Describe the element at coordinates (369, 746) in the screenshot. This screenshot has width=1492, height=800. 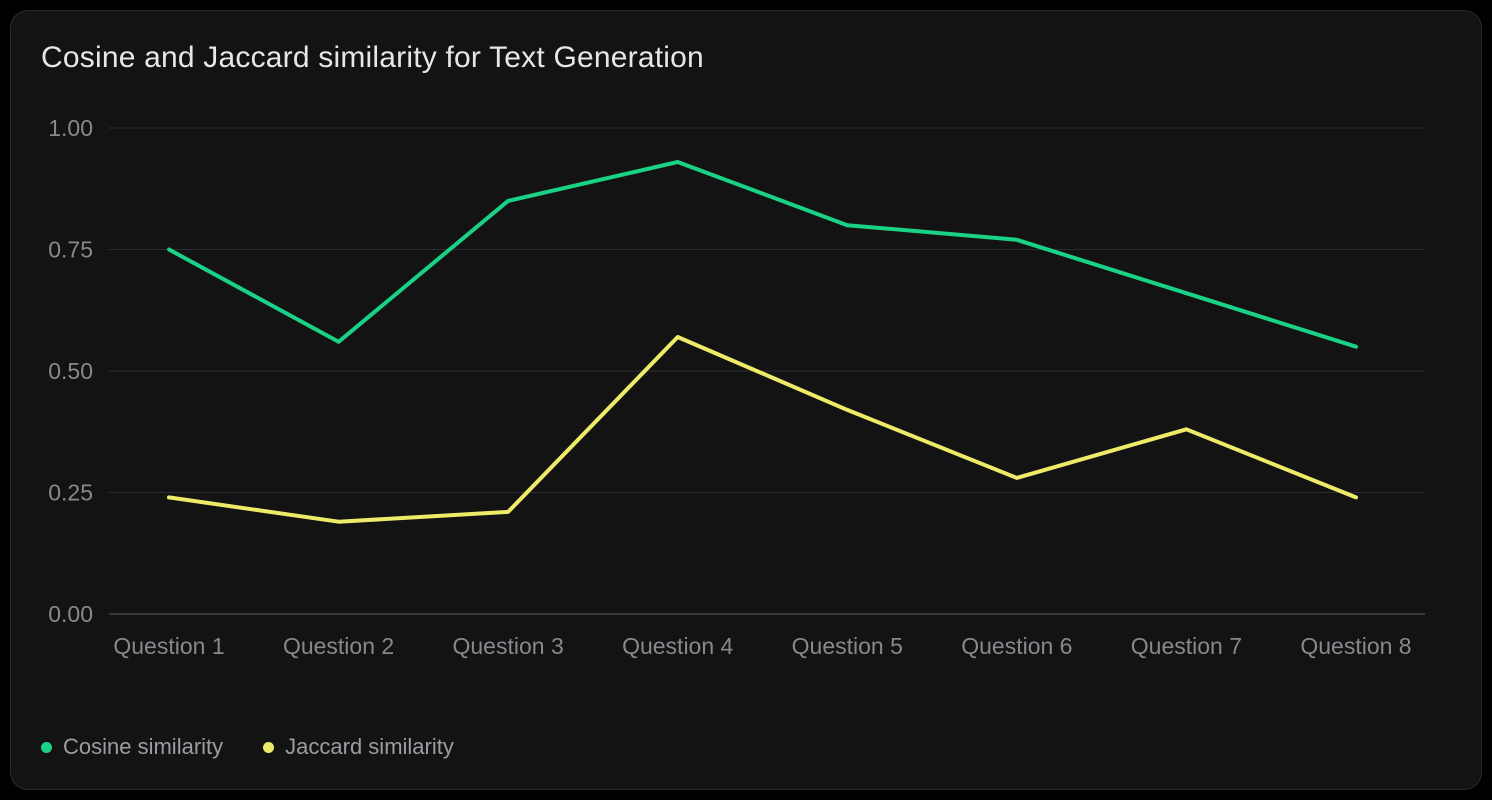
I see `legend-label-jaccard: Jaccard similarity` at that location.